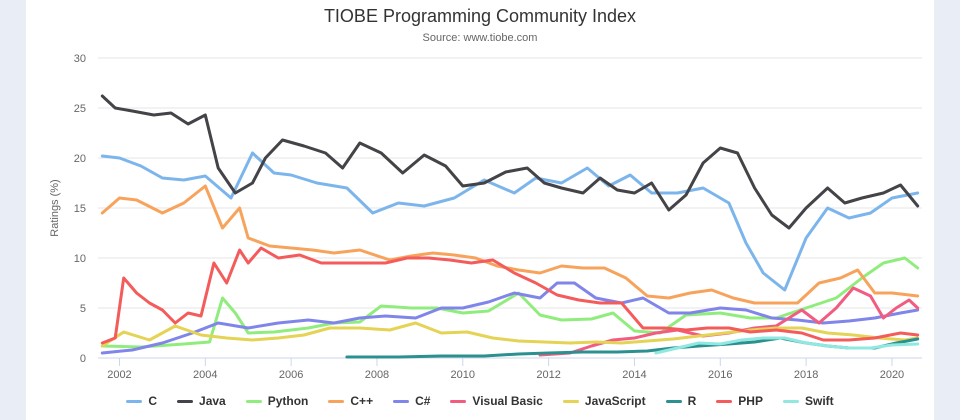 The image size is (960, 420). I want to click on chart-title: TIOBE Programming Community Index, so click(480, 16).